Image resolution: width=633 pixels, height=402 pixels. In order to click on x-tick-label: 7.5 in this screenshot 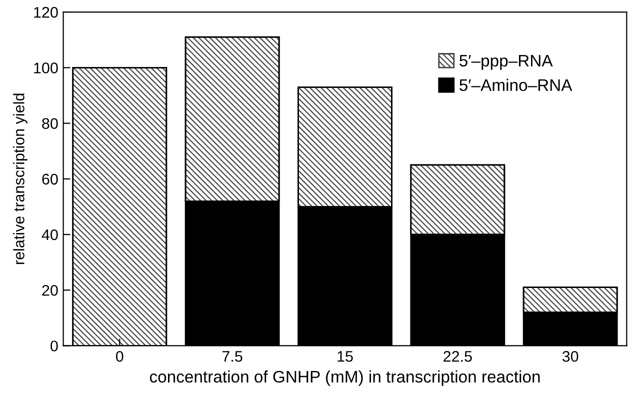, I will do `click(232, 356)`.